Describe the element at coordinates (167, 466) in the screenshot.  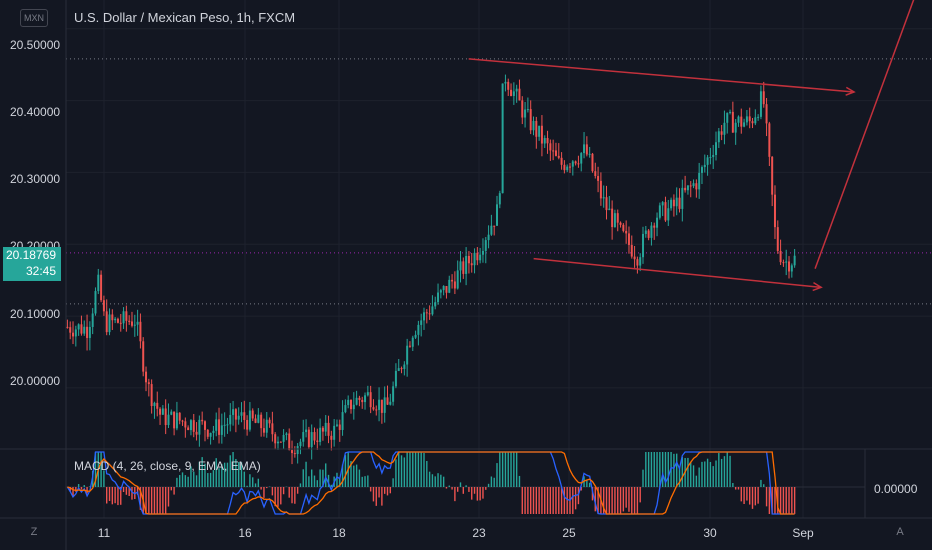
I see `macd-label: MACD (4, 26, close, 9, EMA, EMA)` at that location.